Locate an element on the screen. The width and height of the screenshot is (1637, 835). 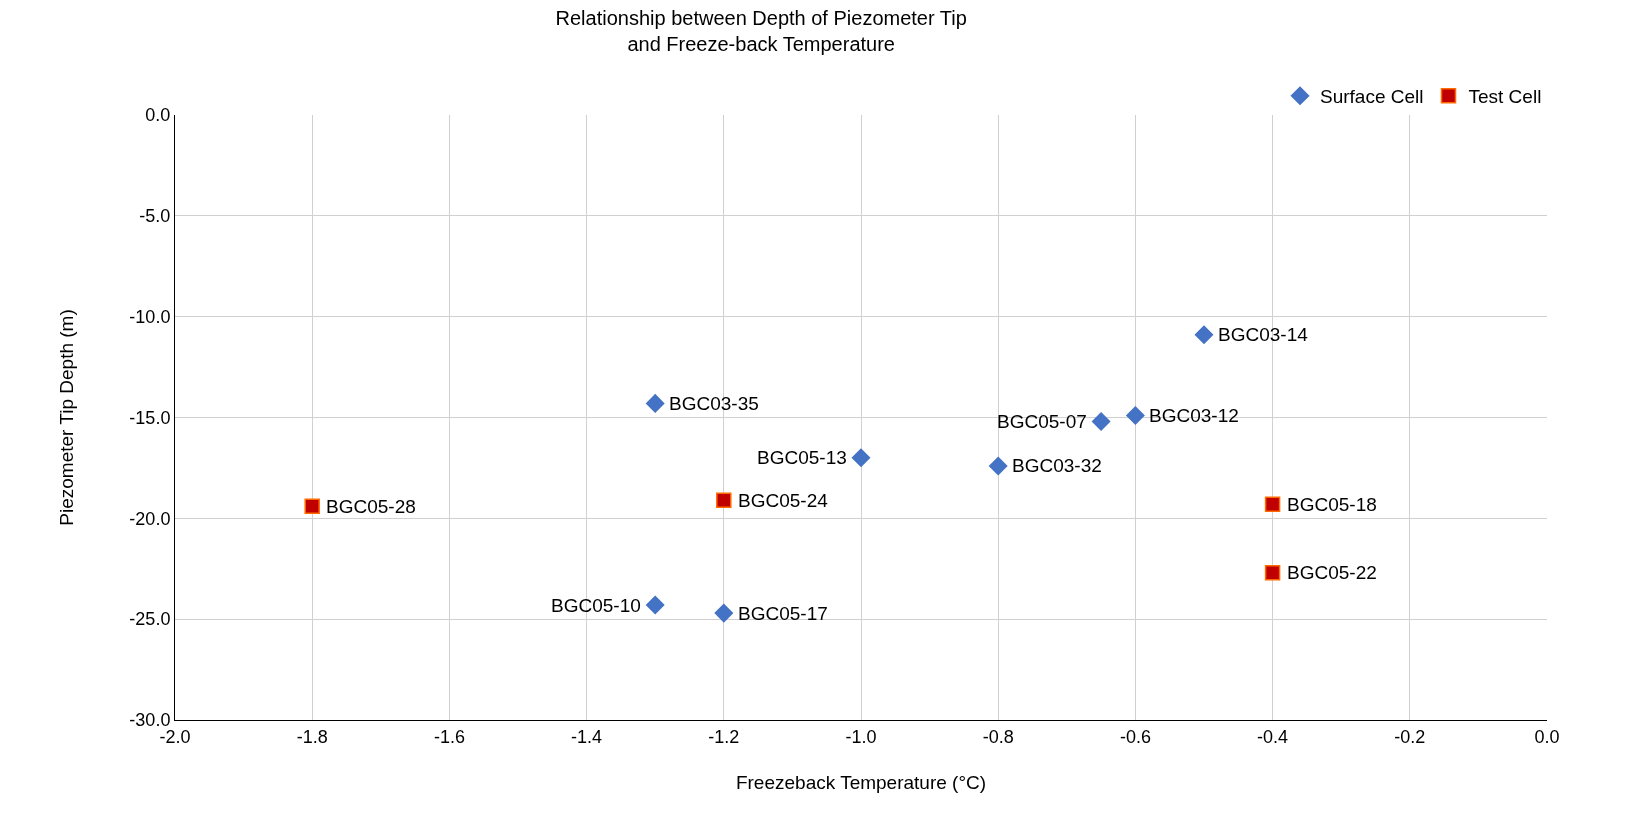
x-tick-label: 0.0 is located at coordinates (1547, 736).